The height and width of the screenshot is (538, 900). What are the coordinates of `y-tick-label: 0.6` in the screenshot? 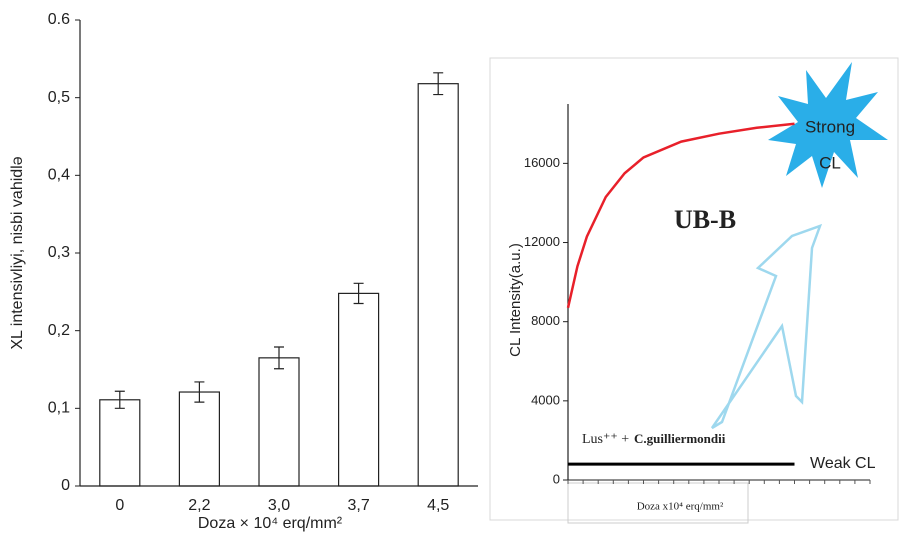 It's located at (59, 19).